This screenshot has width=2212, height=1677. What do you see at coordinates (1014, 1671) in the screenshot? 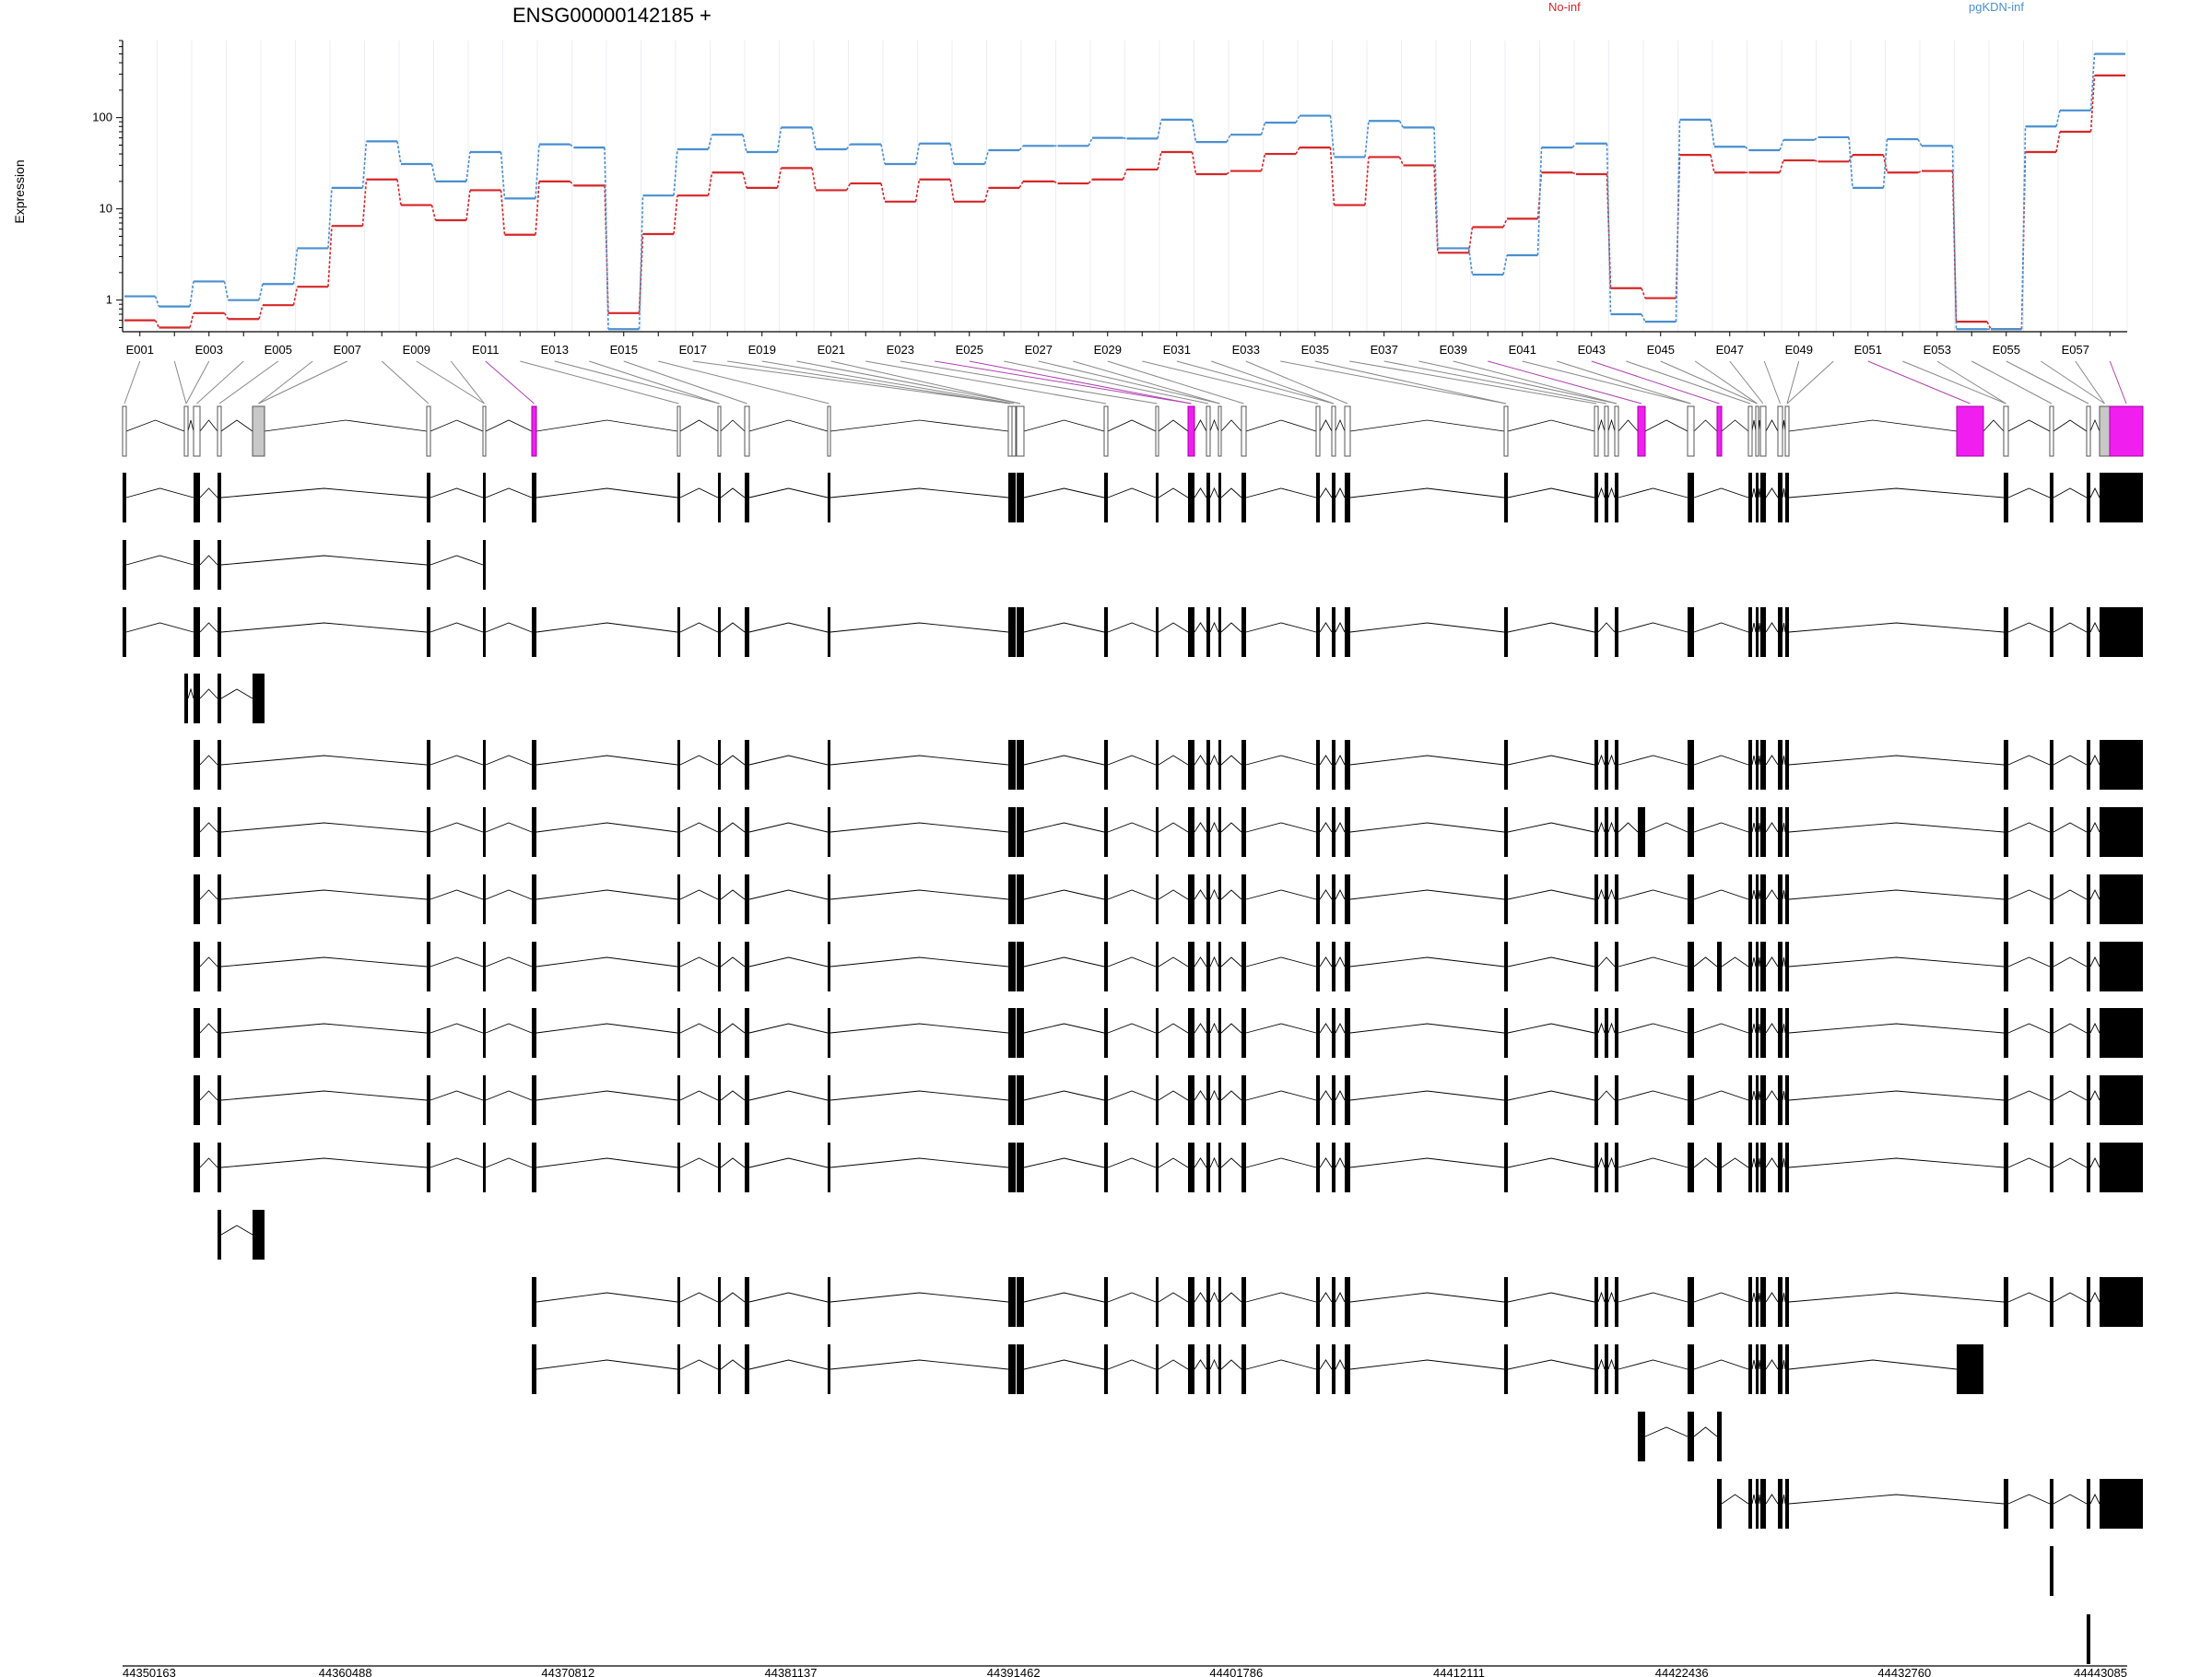
I see `genomic-coordinate-label: 44391462` at bounding box center [1014, 1671].